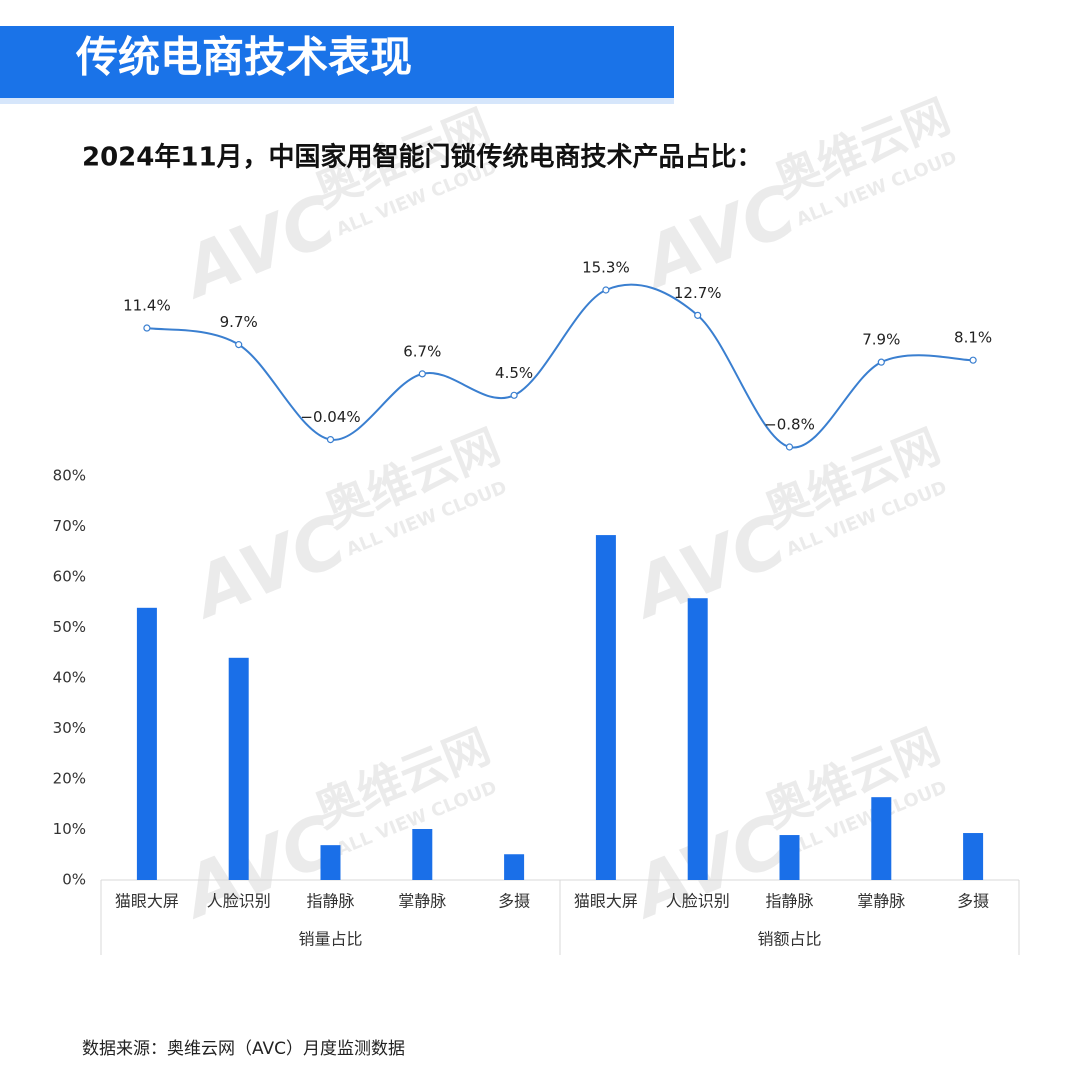 Image resolution: width=1080 pixels, height=1080 pixels. I want to click on y-tick-label: 20%, so click(69, 779).